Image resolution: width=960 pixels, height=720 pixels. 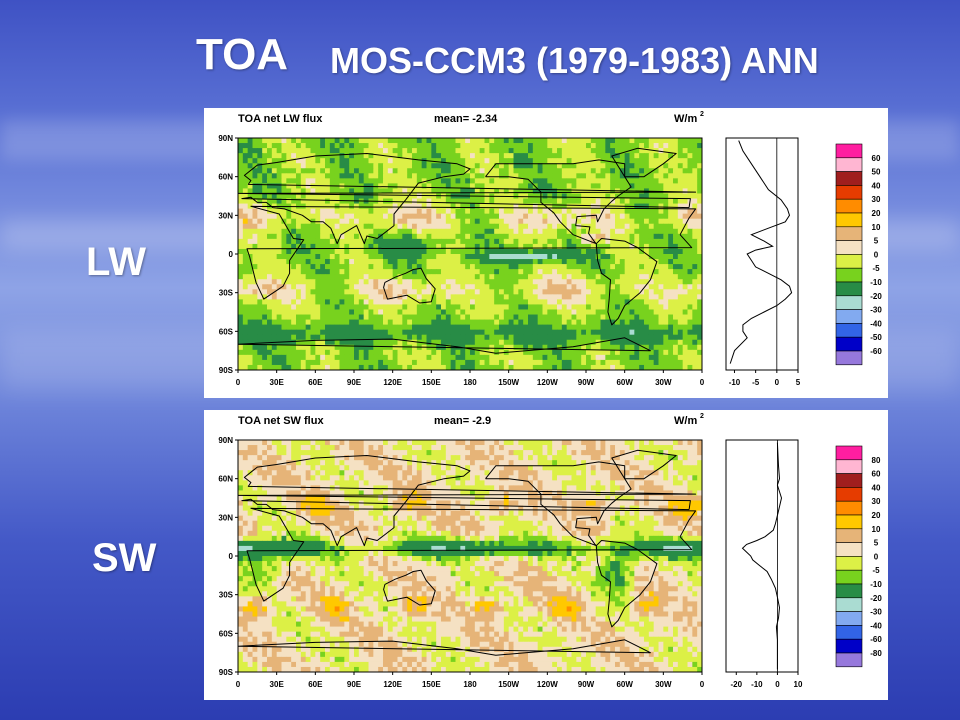 I want to click on sw-coastlines, so click(x=467, y=552).